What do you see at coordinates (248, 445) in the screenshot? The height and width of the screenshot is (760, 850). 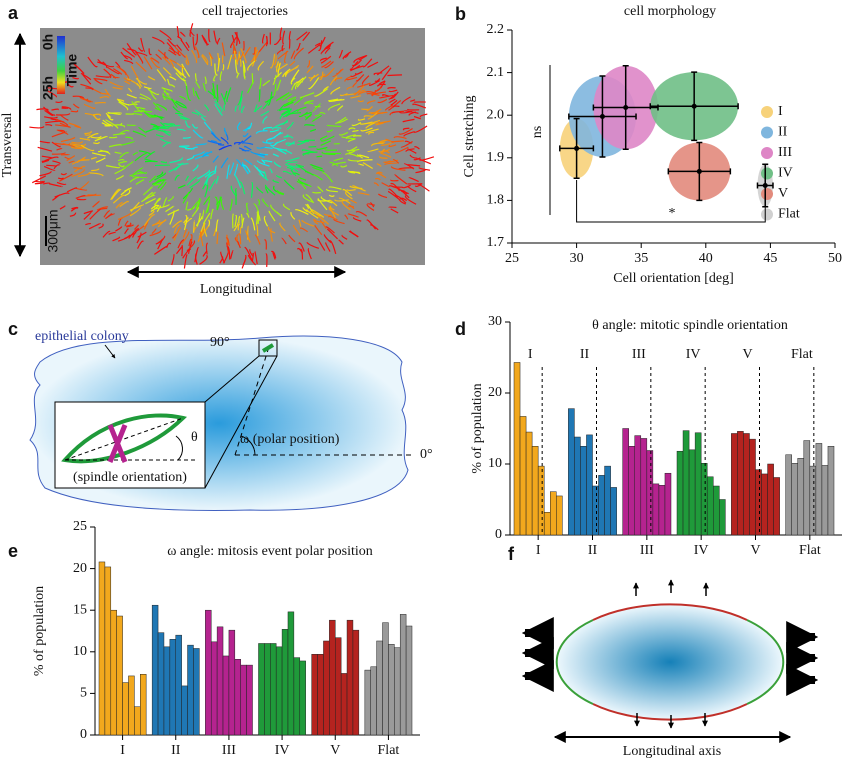 I see `omega-arc` at bounding box center [248, 445].